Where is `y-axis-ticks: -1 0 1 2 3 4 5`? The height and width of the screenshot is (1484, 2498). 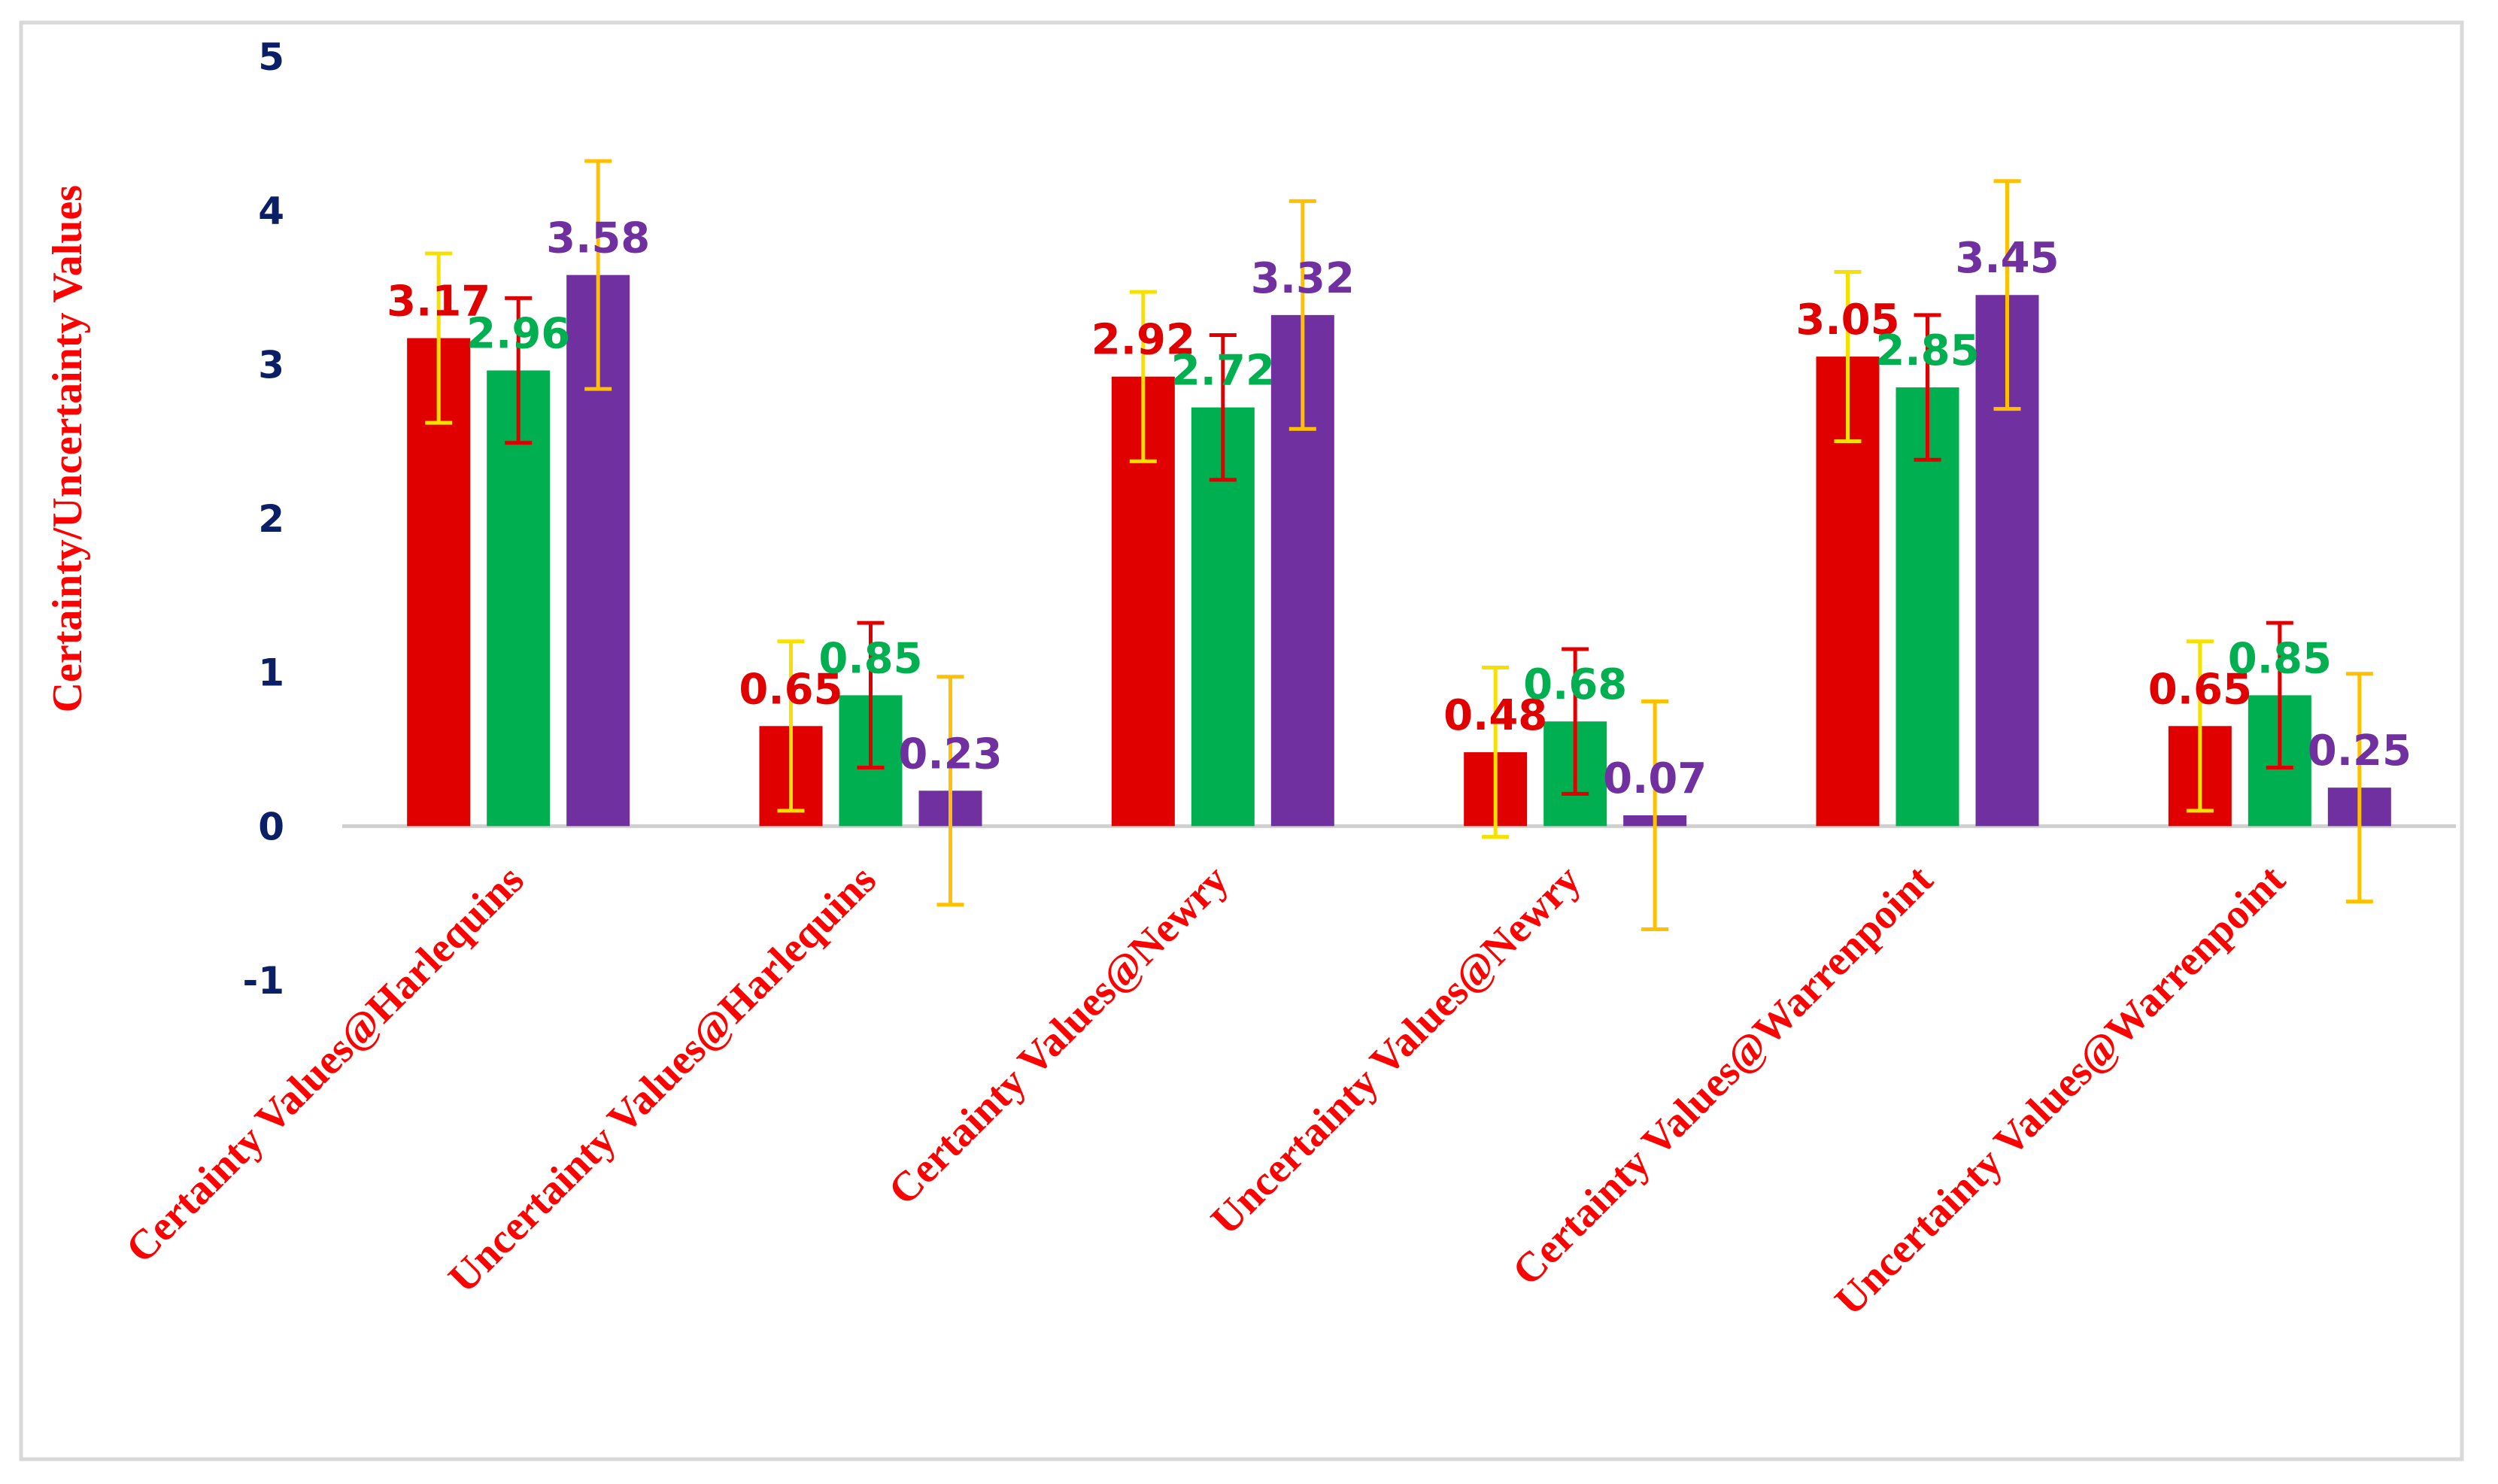 y-axis-ticks: -1 0 1 2 3 4 5 is located at coordinates (263, 519).